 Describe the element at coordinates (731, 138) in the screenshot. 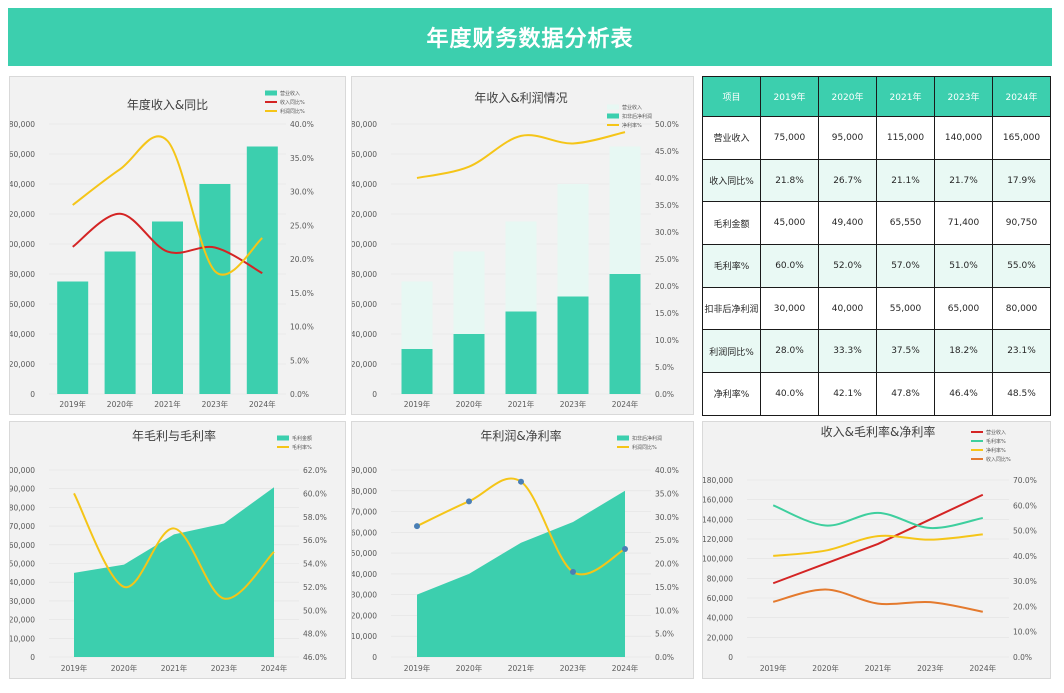

I see `row-label: 营业收入` at that location.